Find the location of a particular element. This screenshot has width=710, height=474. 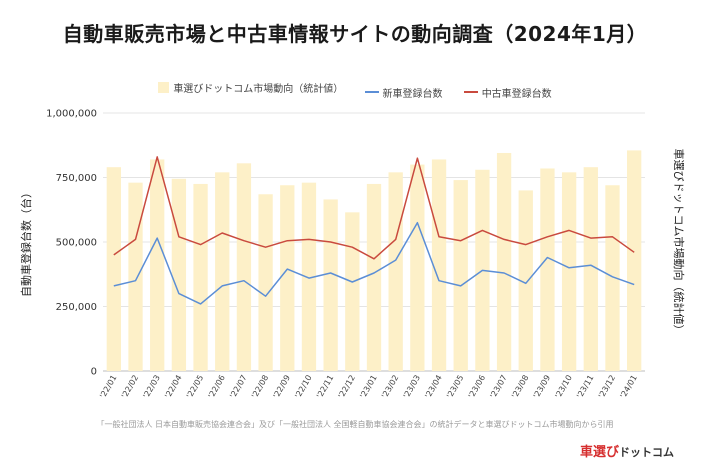

legend-item-market: 車選びドットコム市場動向（統計値） is located at coordinates (250, 87).